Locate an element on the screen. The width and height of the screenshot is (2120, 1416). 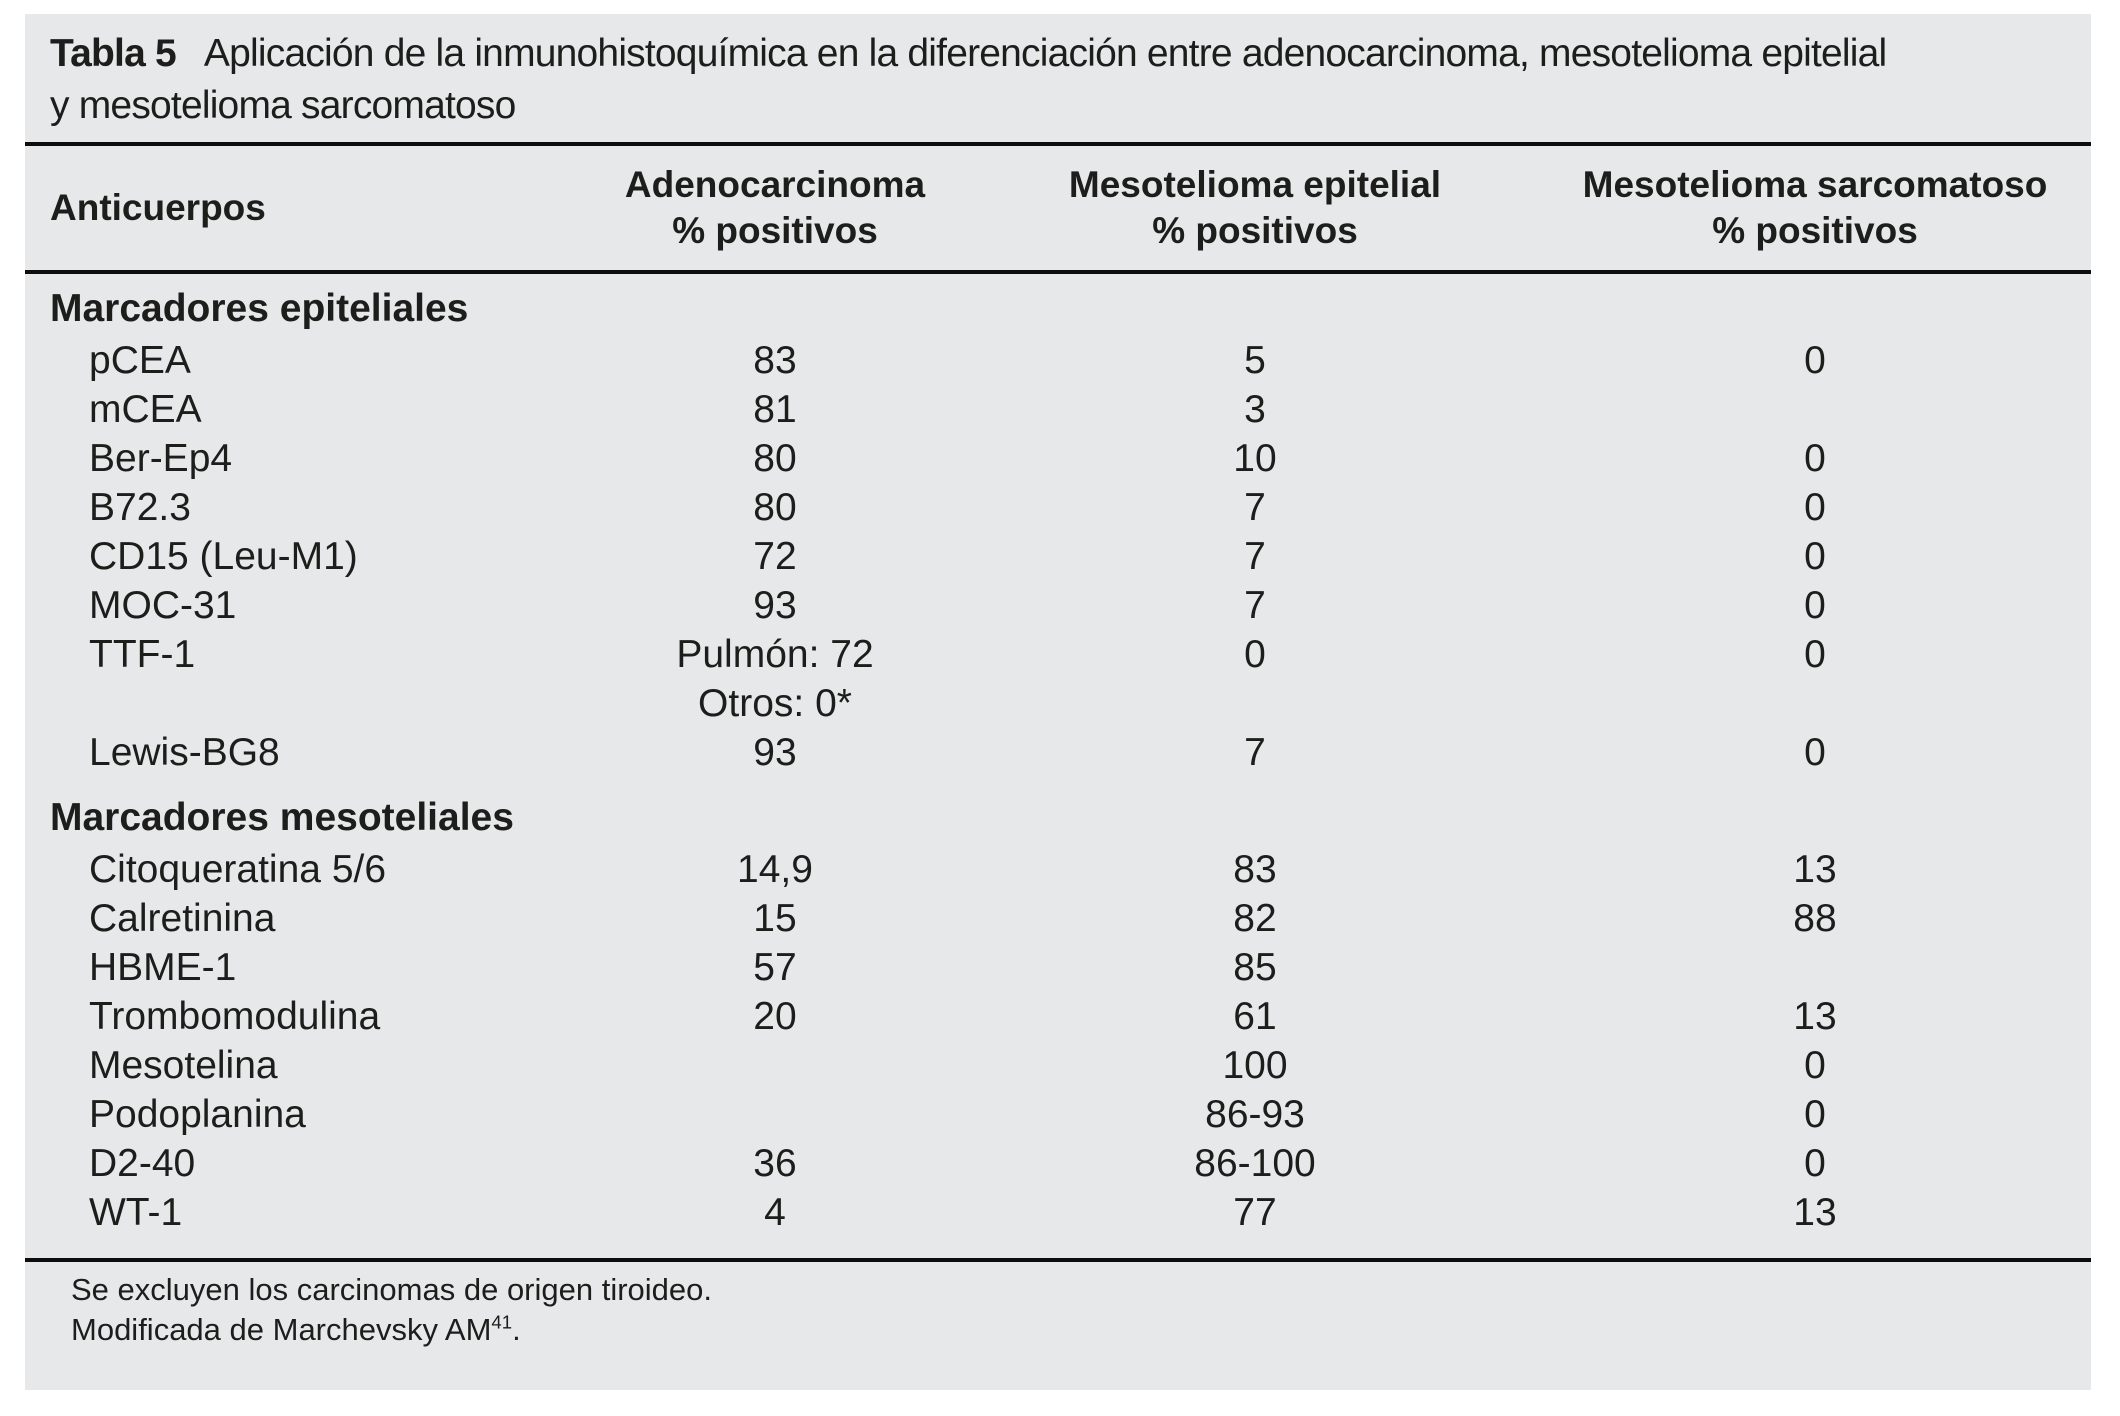
cell-adenocarcinoma-line2: Otros: 0* is located at coordinates (775, 703).